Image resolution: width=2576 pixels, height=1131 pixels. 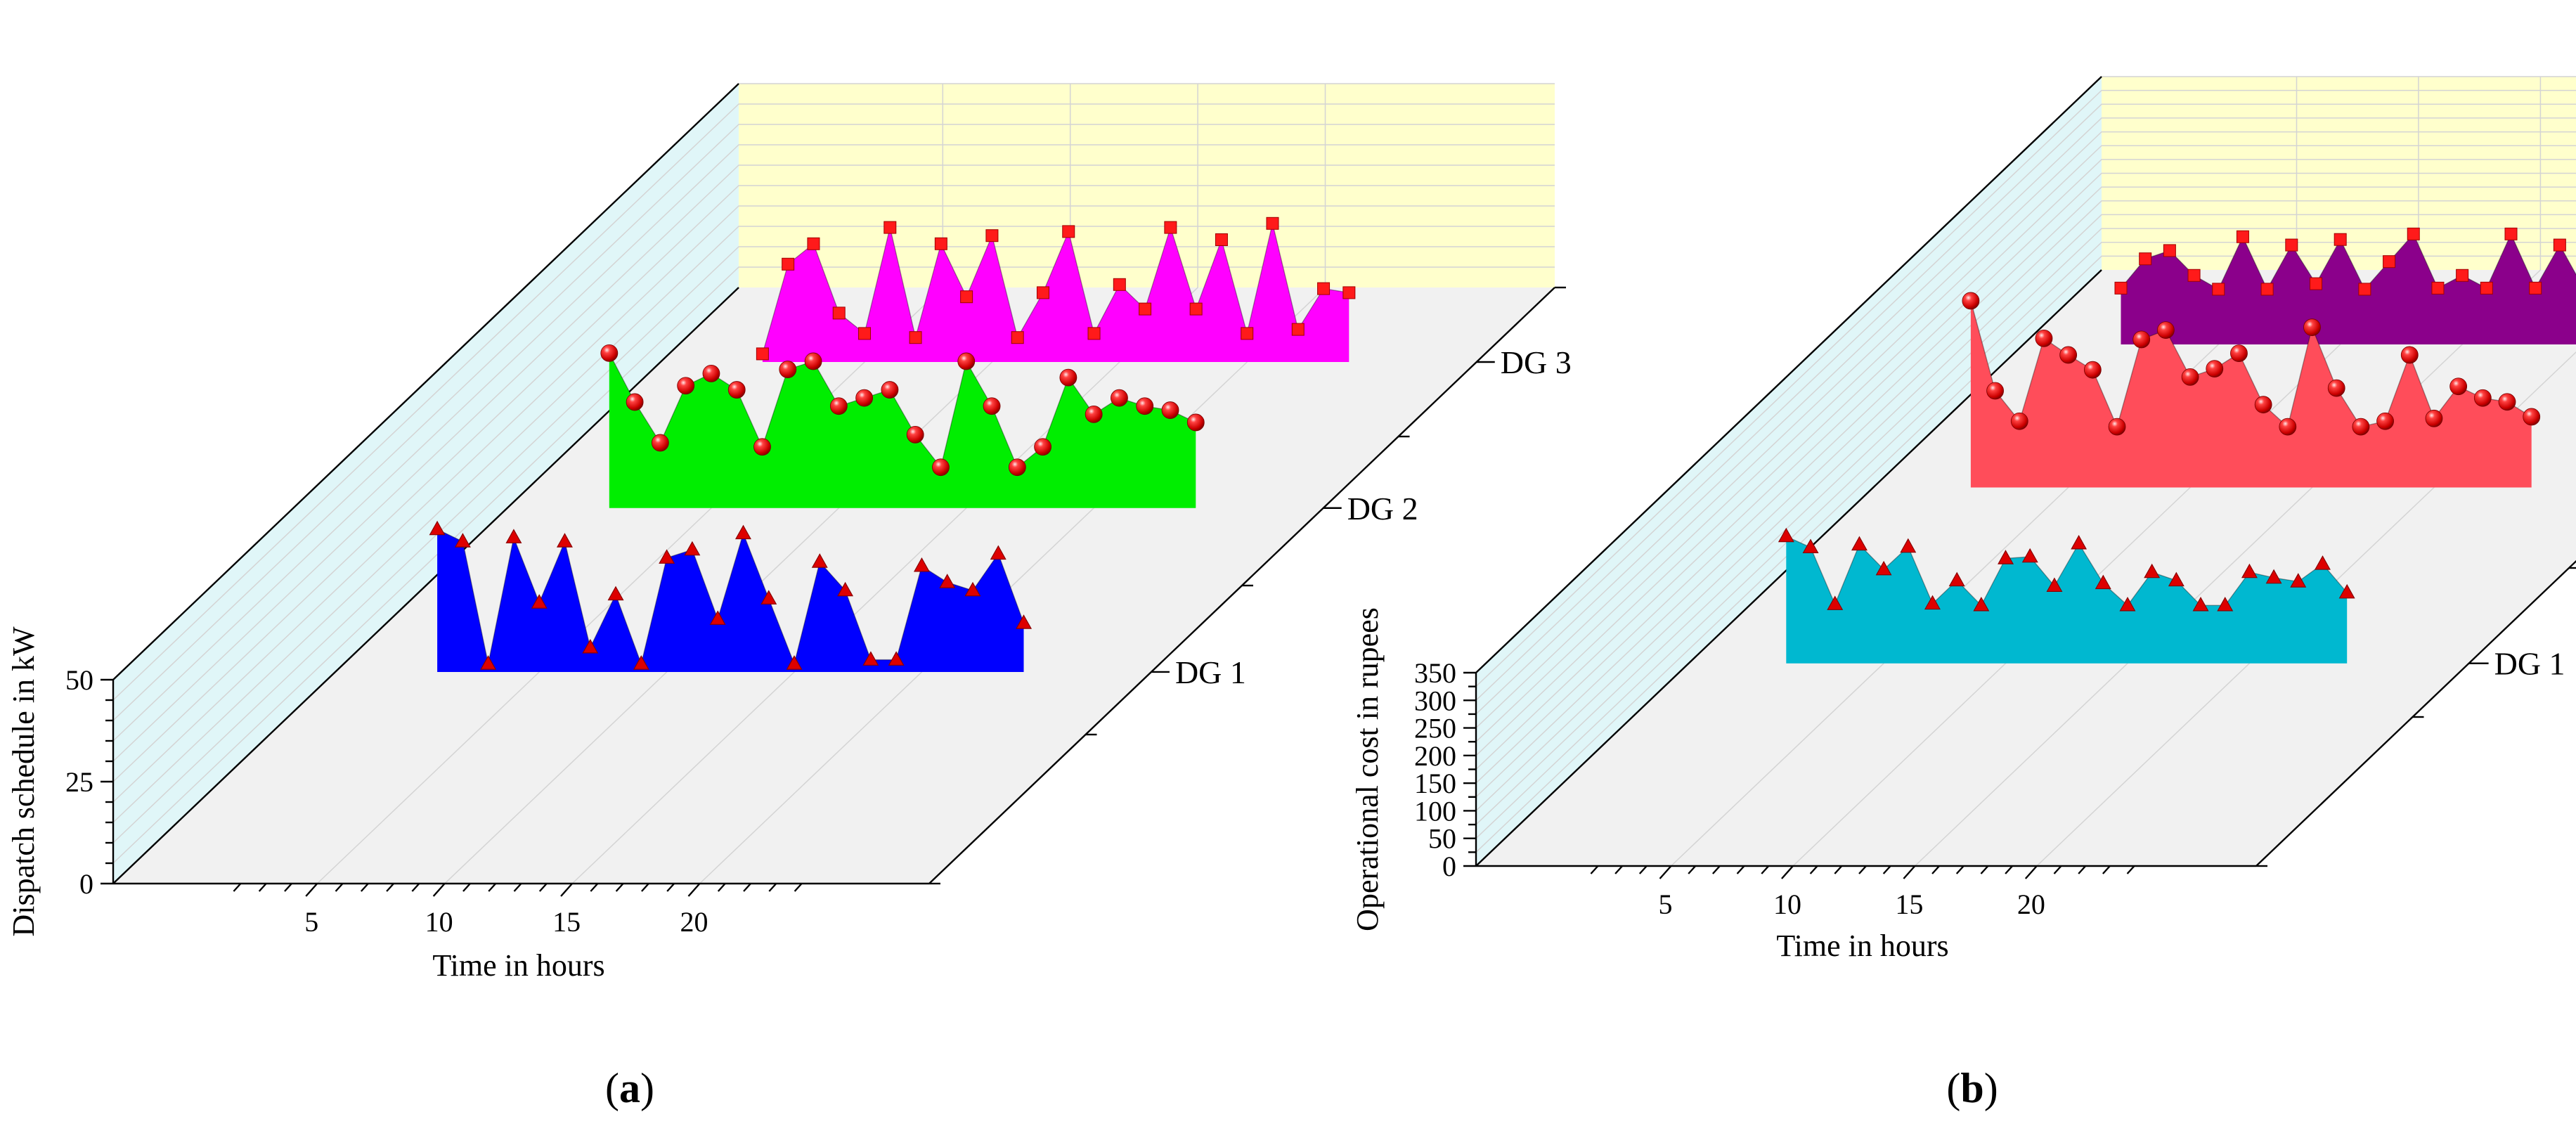 I want to click on series-dg-1: DG 1, so click(x=838, y=605).